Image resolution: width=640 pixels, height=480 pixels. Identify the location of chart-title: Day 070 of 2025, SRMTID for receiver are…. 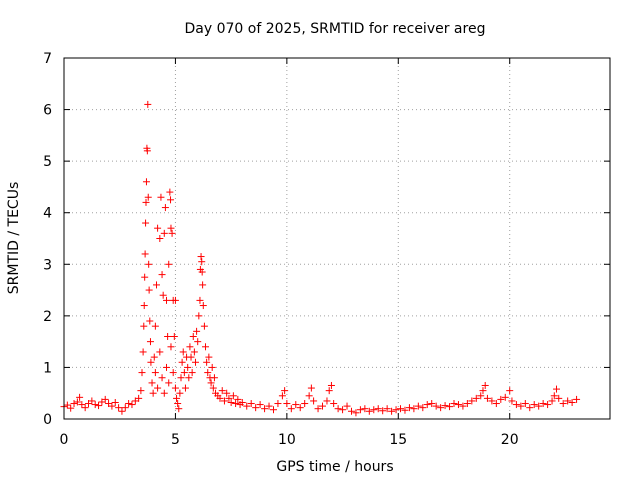
(335, 29).